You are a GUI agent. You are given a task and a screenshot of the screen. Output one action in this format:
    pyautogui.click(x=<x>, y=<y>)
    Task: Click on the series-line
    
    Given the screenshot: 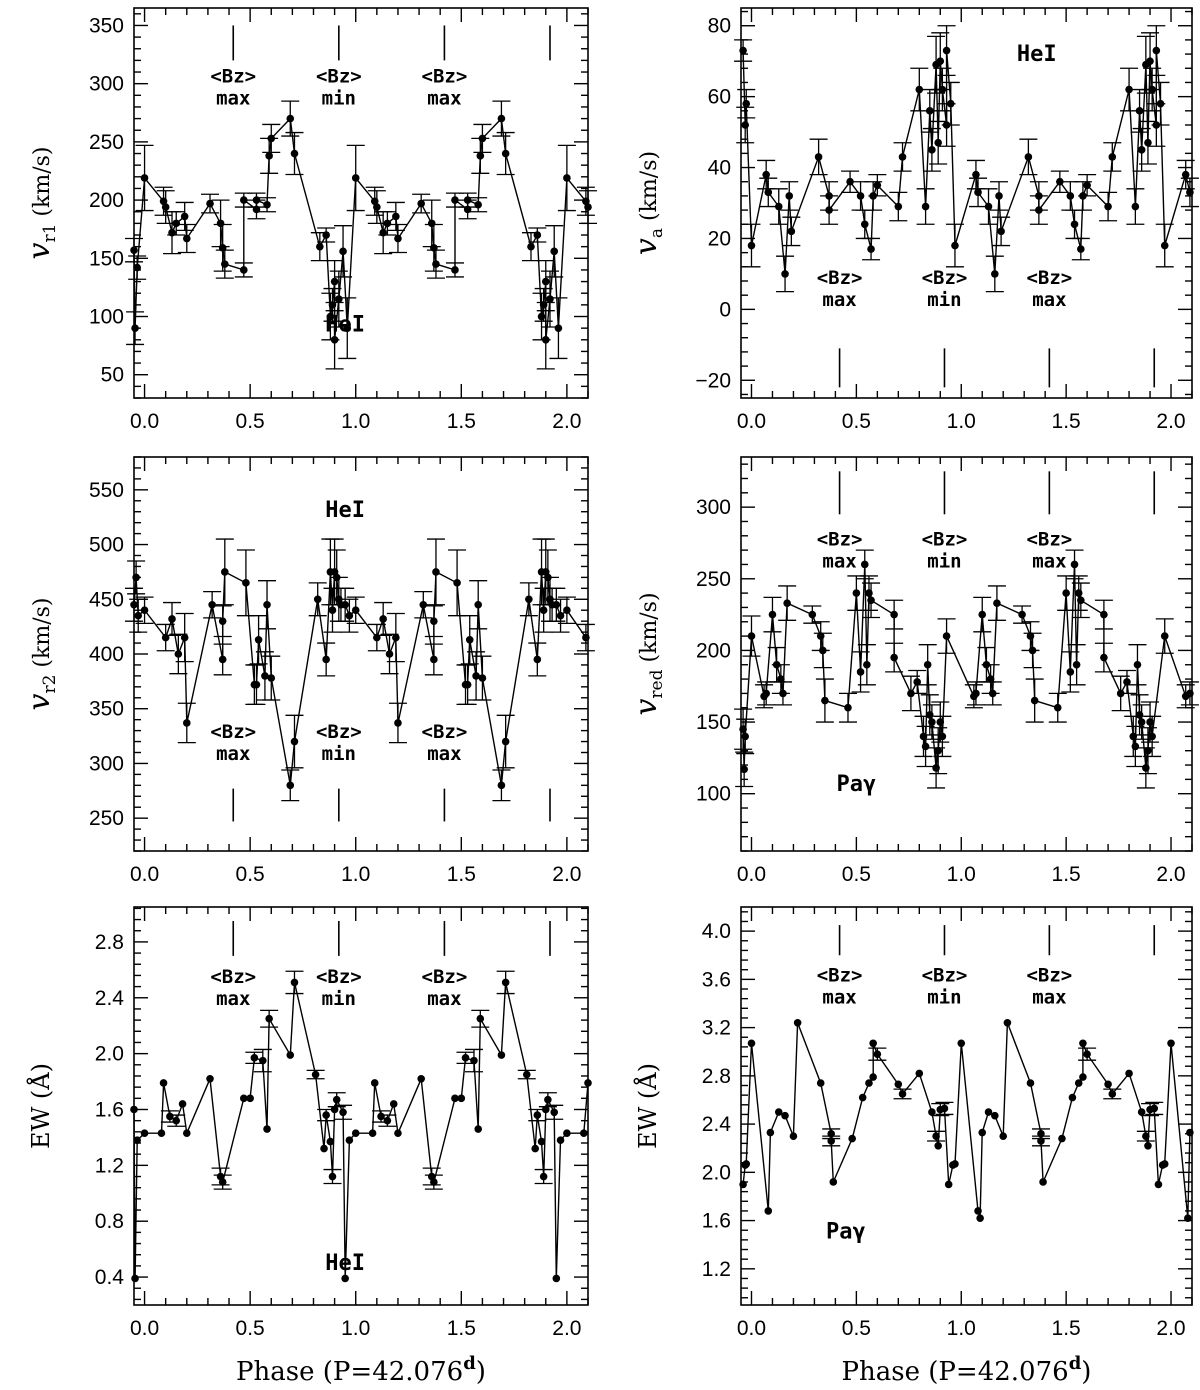 What is the action you would take?
    pyautogui.click(x=966, y=667)
    